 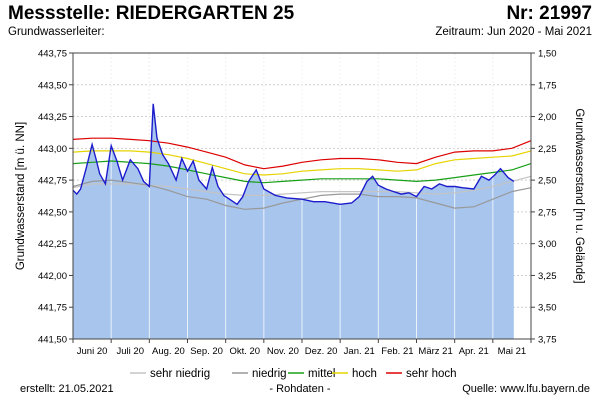 I want to click on legend-label: mittel, so click(x=321, y=374).